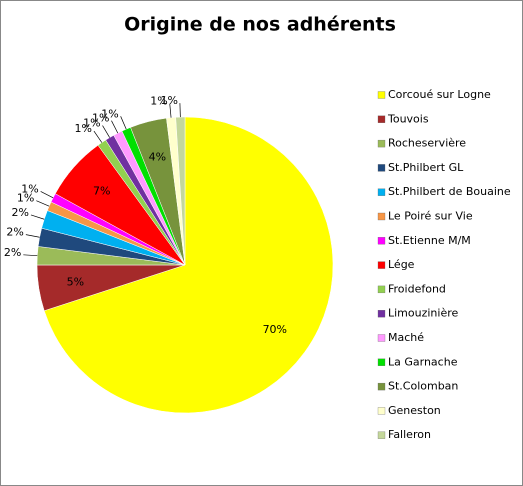 This screenshot has height=486, width=523. What do you see at coordinates (406, 337) in the screenshot?
I see `legend-label: Maché` at bounding box center [406, 337].